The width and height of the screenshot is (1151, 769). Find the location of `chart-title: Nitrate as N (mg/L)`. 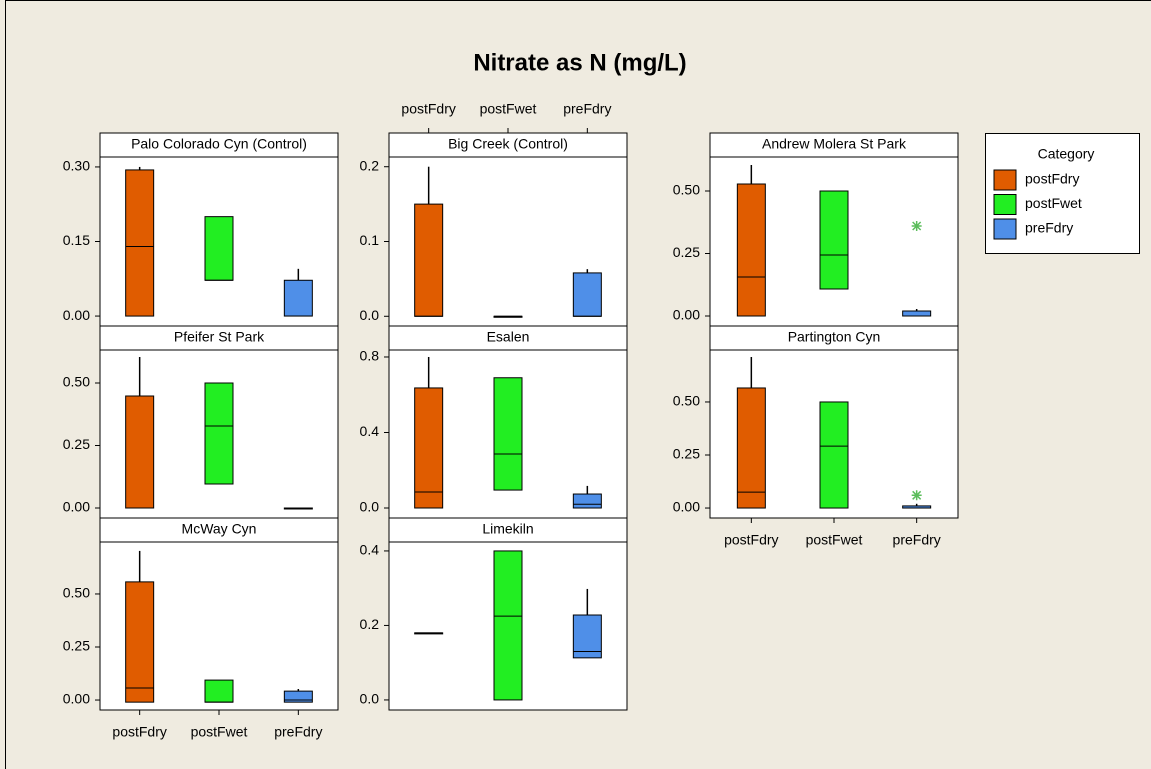

chart-title: Nitrate as N (mg/L) is located at coordinates (579, 62).